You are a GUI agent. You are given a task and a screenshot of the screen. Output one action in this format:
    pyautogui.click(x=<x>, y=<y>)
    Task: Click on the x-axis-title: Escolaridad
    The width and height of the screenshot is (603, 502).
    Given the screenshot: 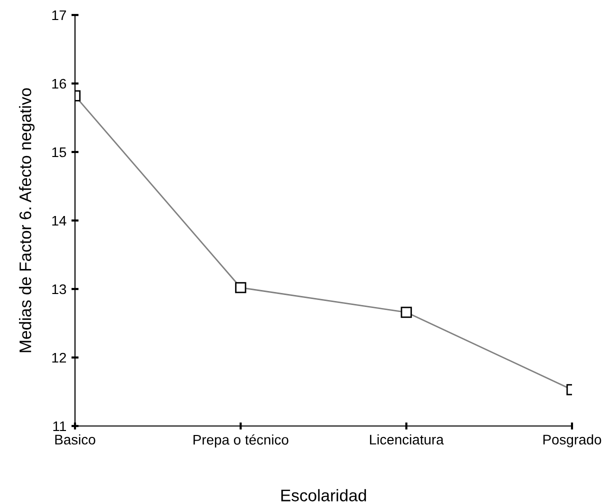 What is the action you would take?
    pyautogui.click(x=323, y=495)
    